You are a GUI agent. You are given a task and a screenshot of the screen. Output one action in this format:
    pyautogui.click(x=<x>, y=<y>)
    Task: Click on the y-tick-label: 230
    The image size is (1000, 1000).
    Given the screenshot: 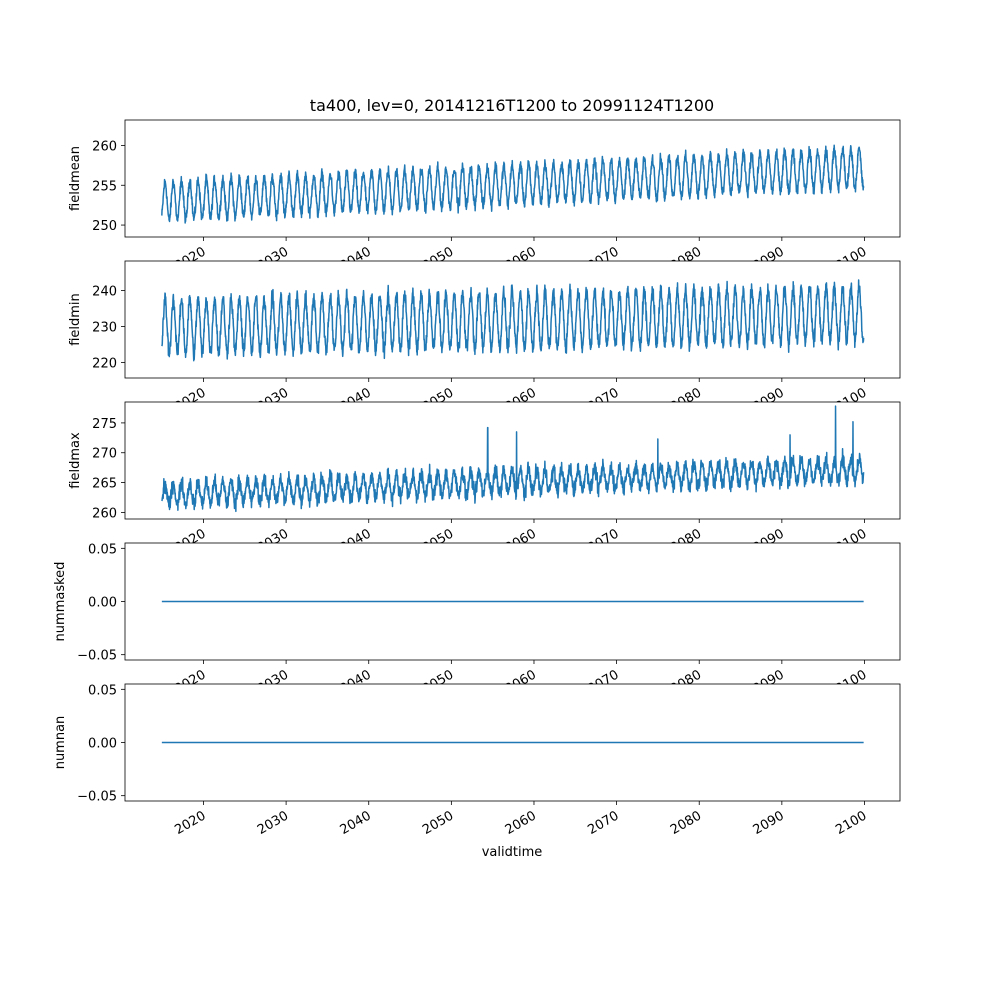 What is the action you would take?
    pyautogui.click(x=104, y=328)
    